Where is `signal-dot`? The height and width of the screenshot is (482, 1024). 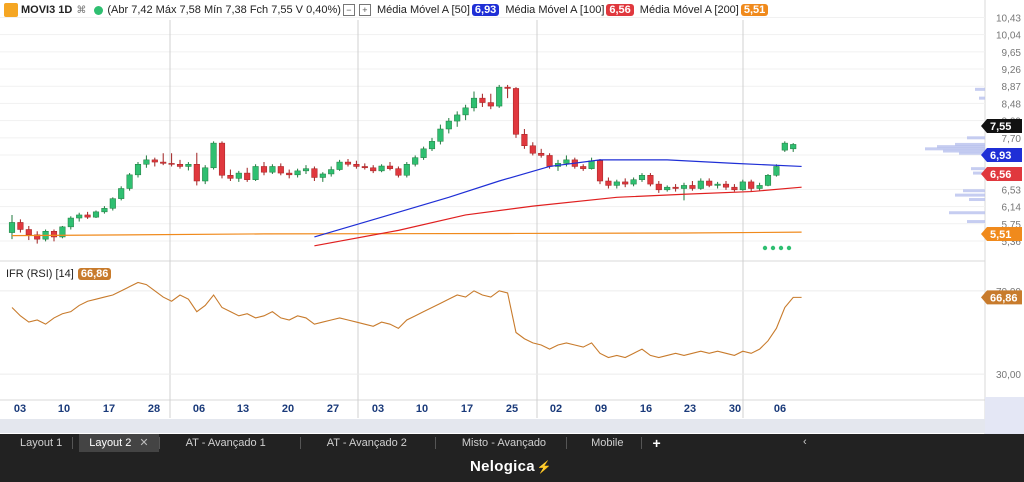
signal-dot is located at coordinates (765, 248).